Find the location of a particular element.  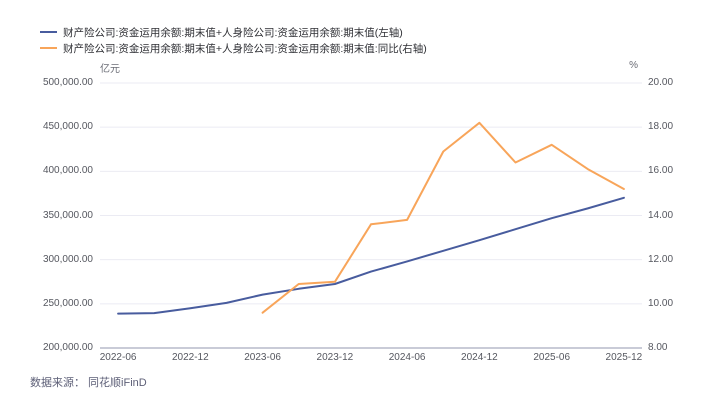

legend-label-balance: 财产险公司:资金运用余额:期末值+人身险公司:资金运用余额:期末值(左轴) is located at coordinates (233, 32).